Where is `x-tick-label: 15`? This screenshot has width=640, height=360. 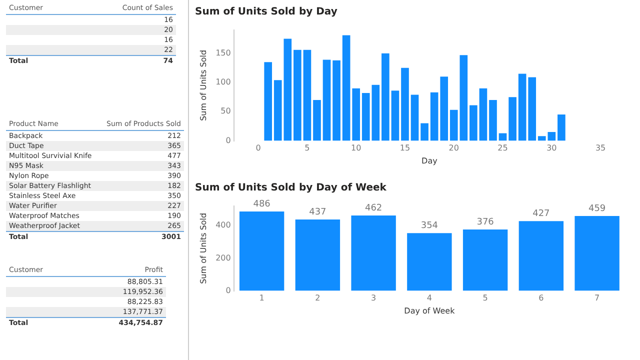
x-tick-label: 15 is located at coordinates (405, 148).